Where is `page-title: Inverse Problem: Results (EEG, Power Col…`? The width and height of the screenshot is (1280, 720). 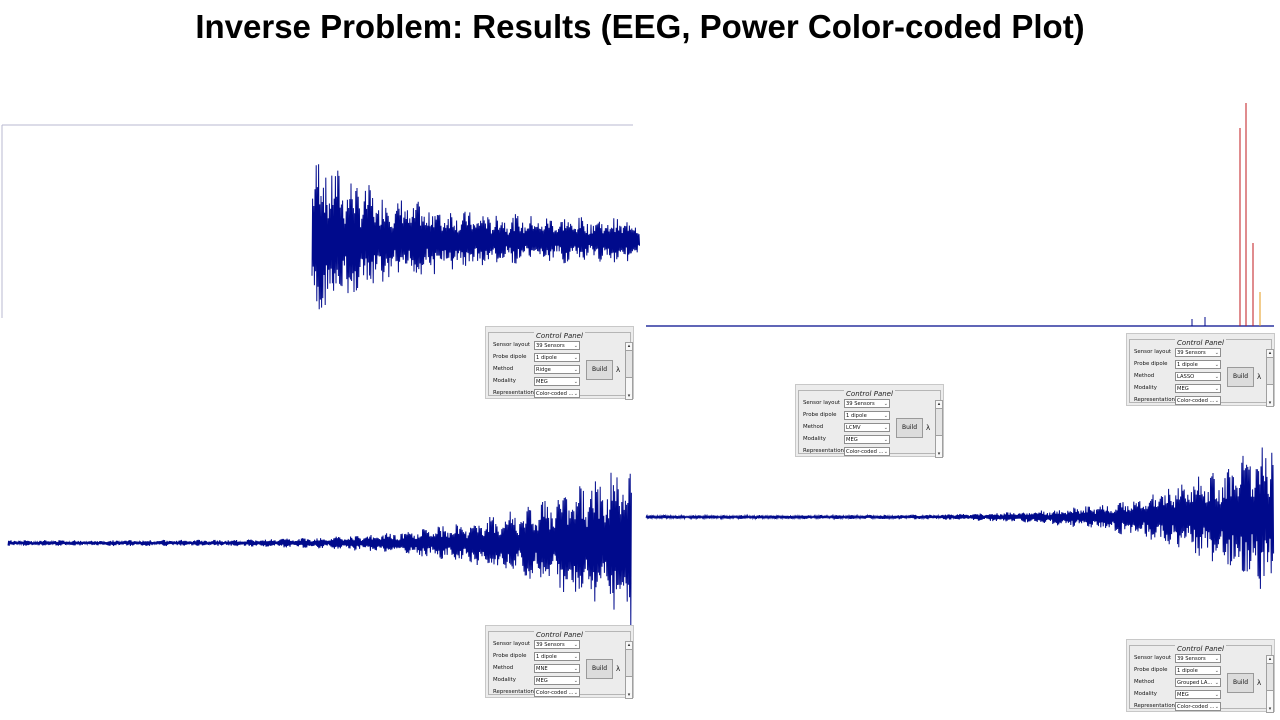 page-title: Inverse Problem: Results (EEG, Power Col… is located at coordinates (640, 26).